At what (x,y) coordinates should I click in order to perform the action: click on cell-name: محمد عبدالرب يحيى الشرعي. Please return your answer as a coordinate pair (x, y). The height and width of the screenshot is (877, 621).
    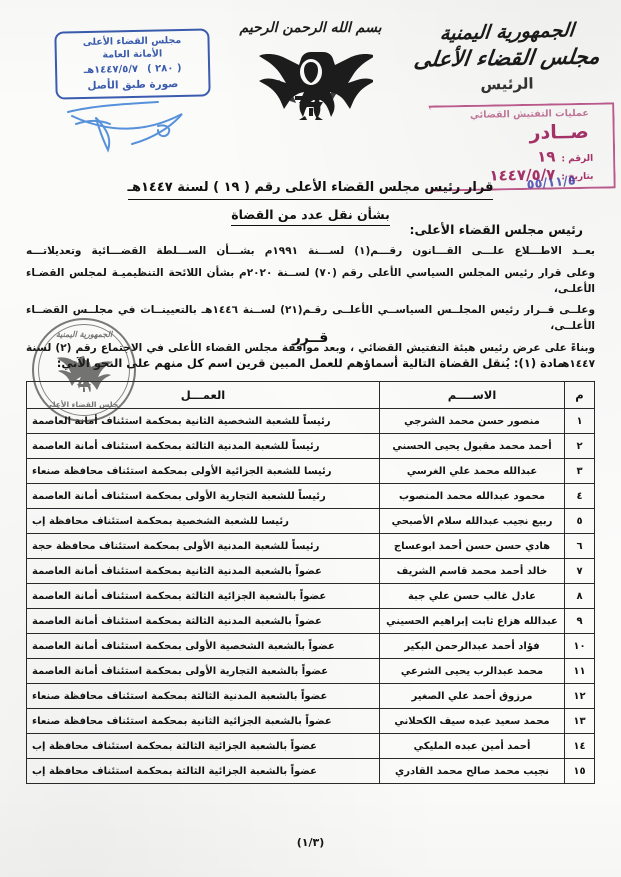
    Looking at the image, I should click on (472, 671).